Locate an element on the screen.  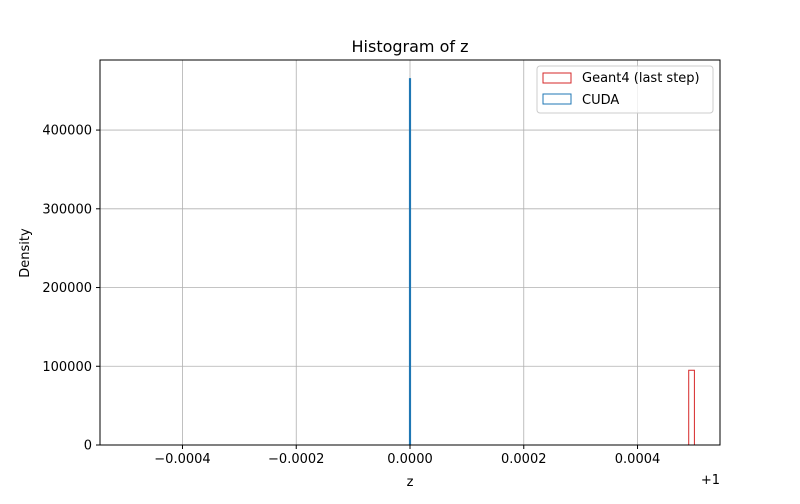
y-tick-label: 400000 is located at coordinates (67, 131).